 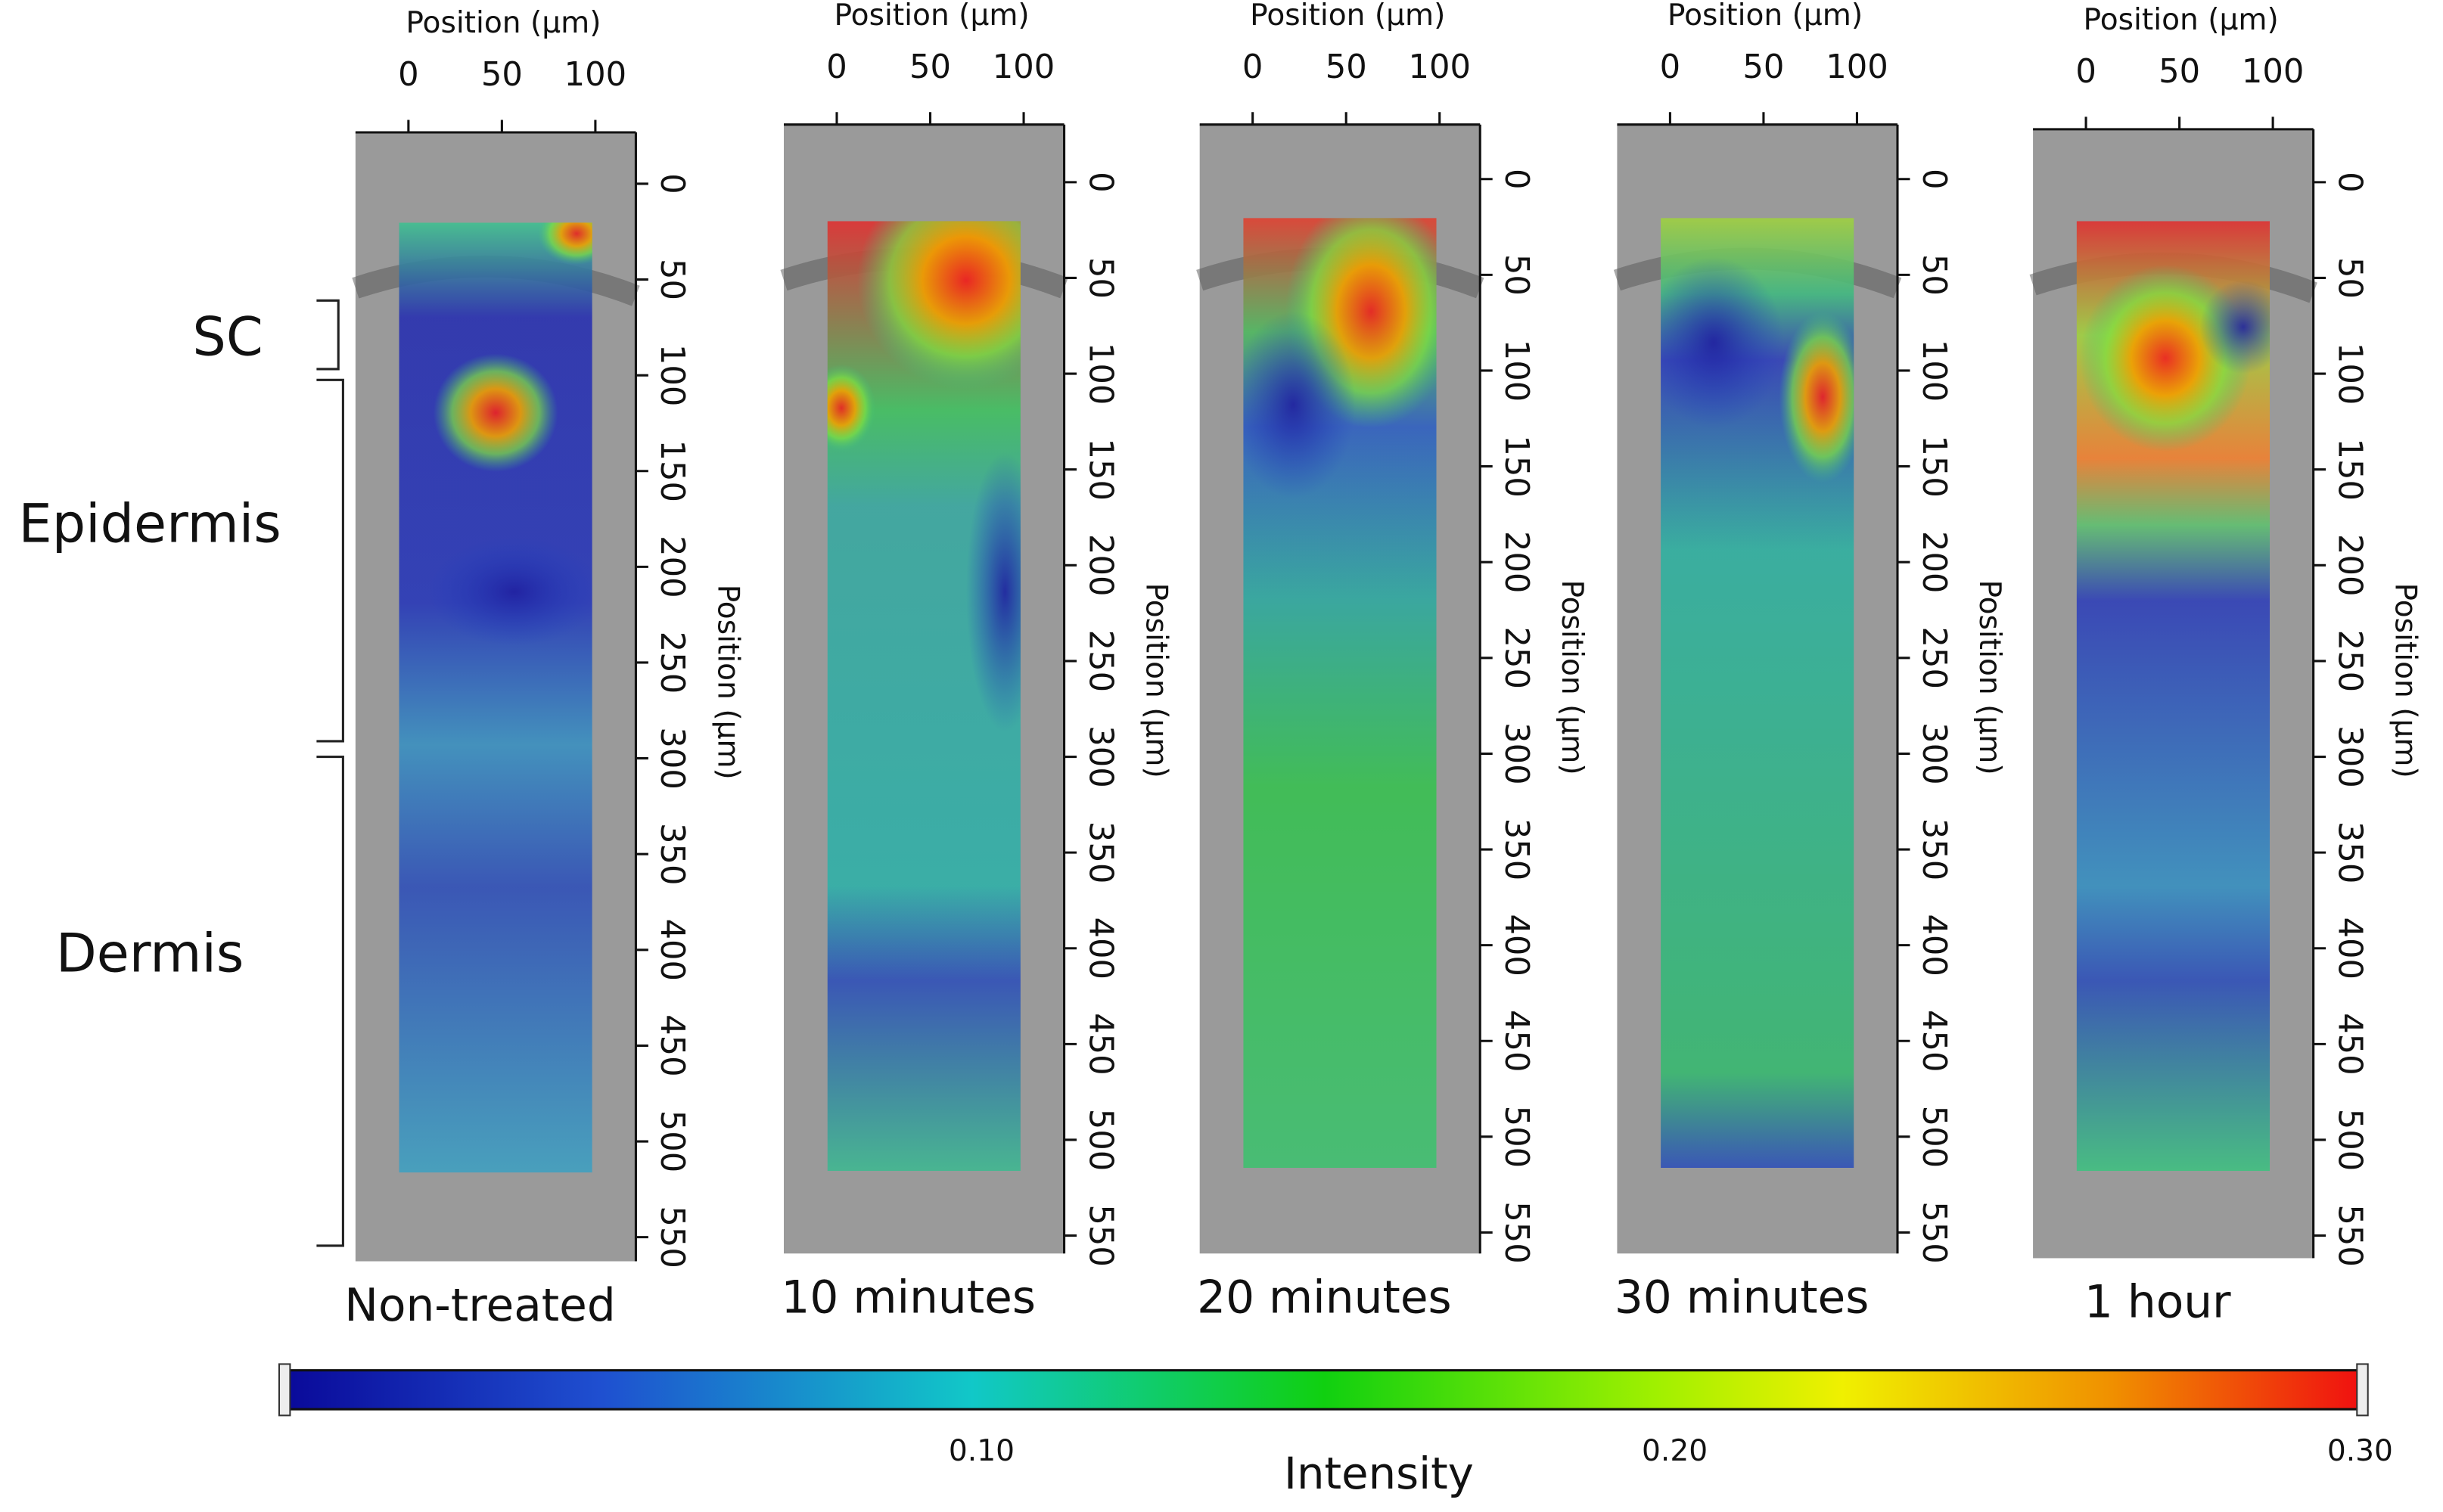 What do you see at coordinates (150, 523) in the screenshot?
I see `layer-label: Epidermis` at bounding box center [150, 523].